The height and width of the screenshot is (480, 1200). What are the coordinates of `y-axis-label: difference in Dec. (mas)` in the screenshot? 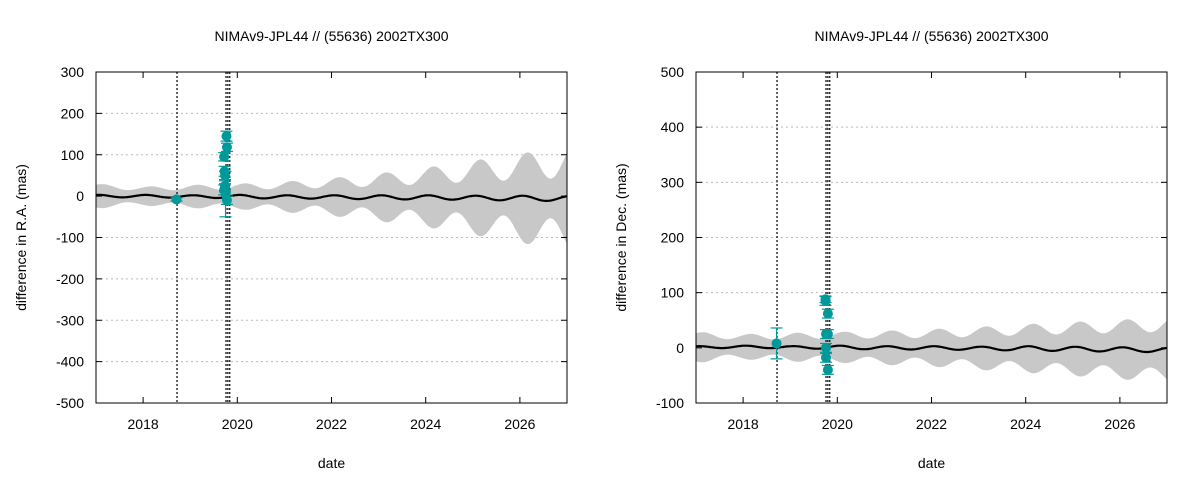 It's located at (621, 237).